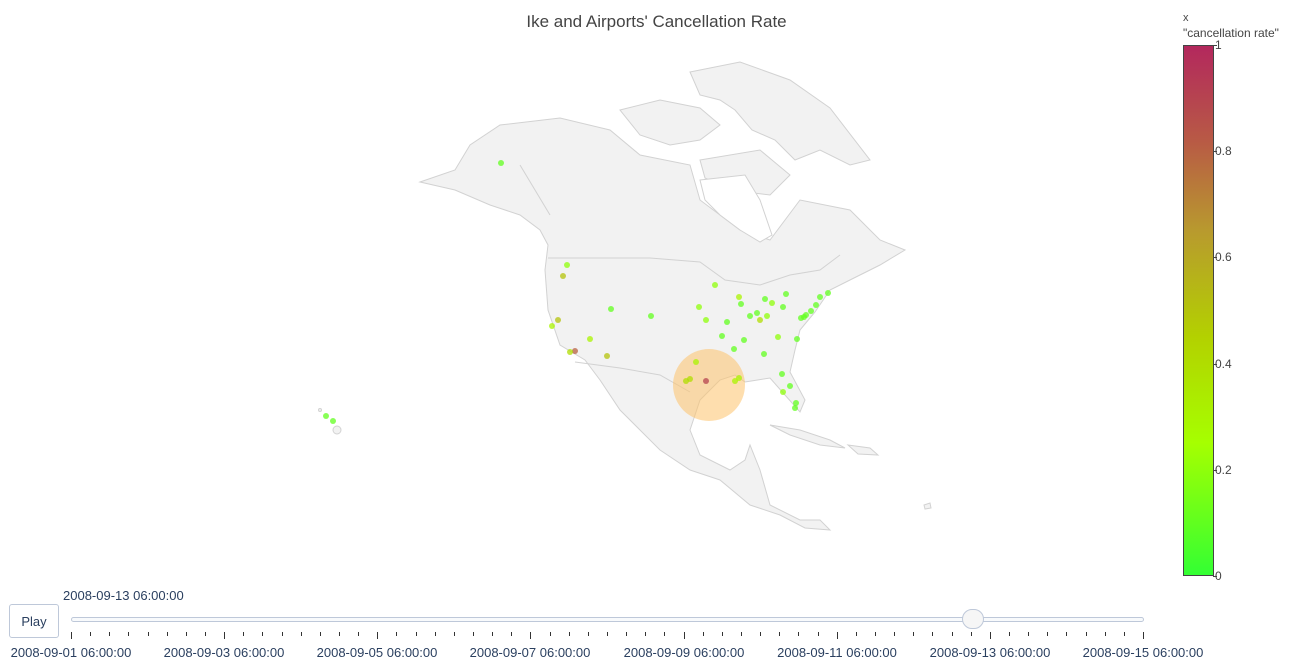 The height and width of the screenshot is (664, 1295). What do you see at coordinates (973, 619) in the screenshot?
I see `slider-grip` at bounding box center [973, 619].